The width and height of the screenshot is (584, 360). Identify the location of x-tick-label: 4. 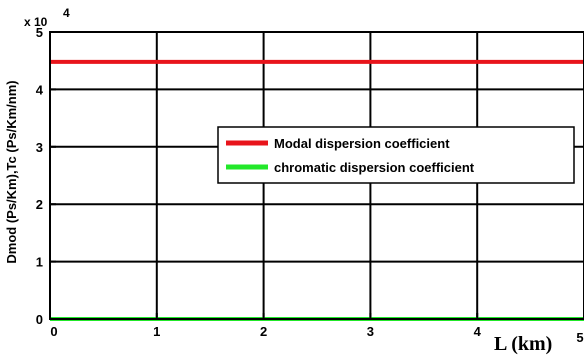
(478, 331).